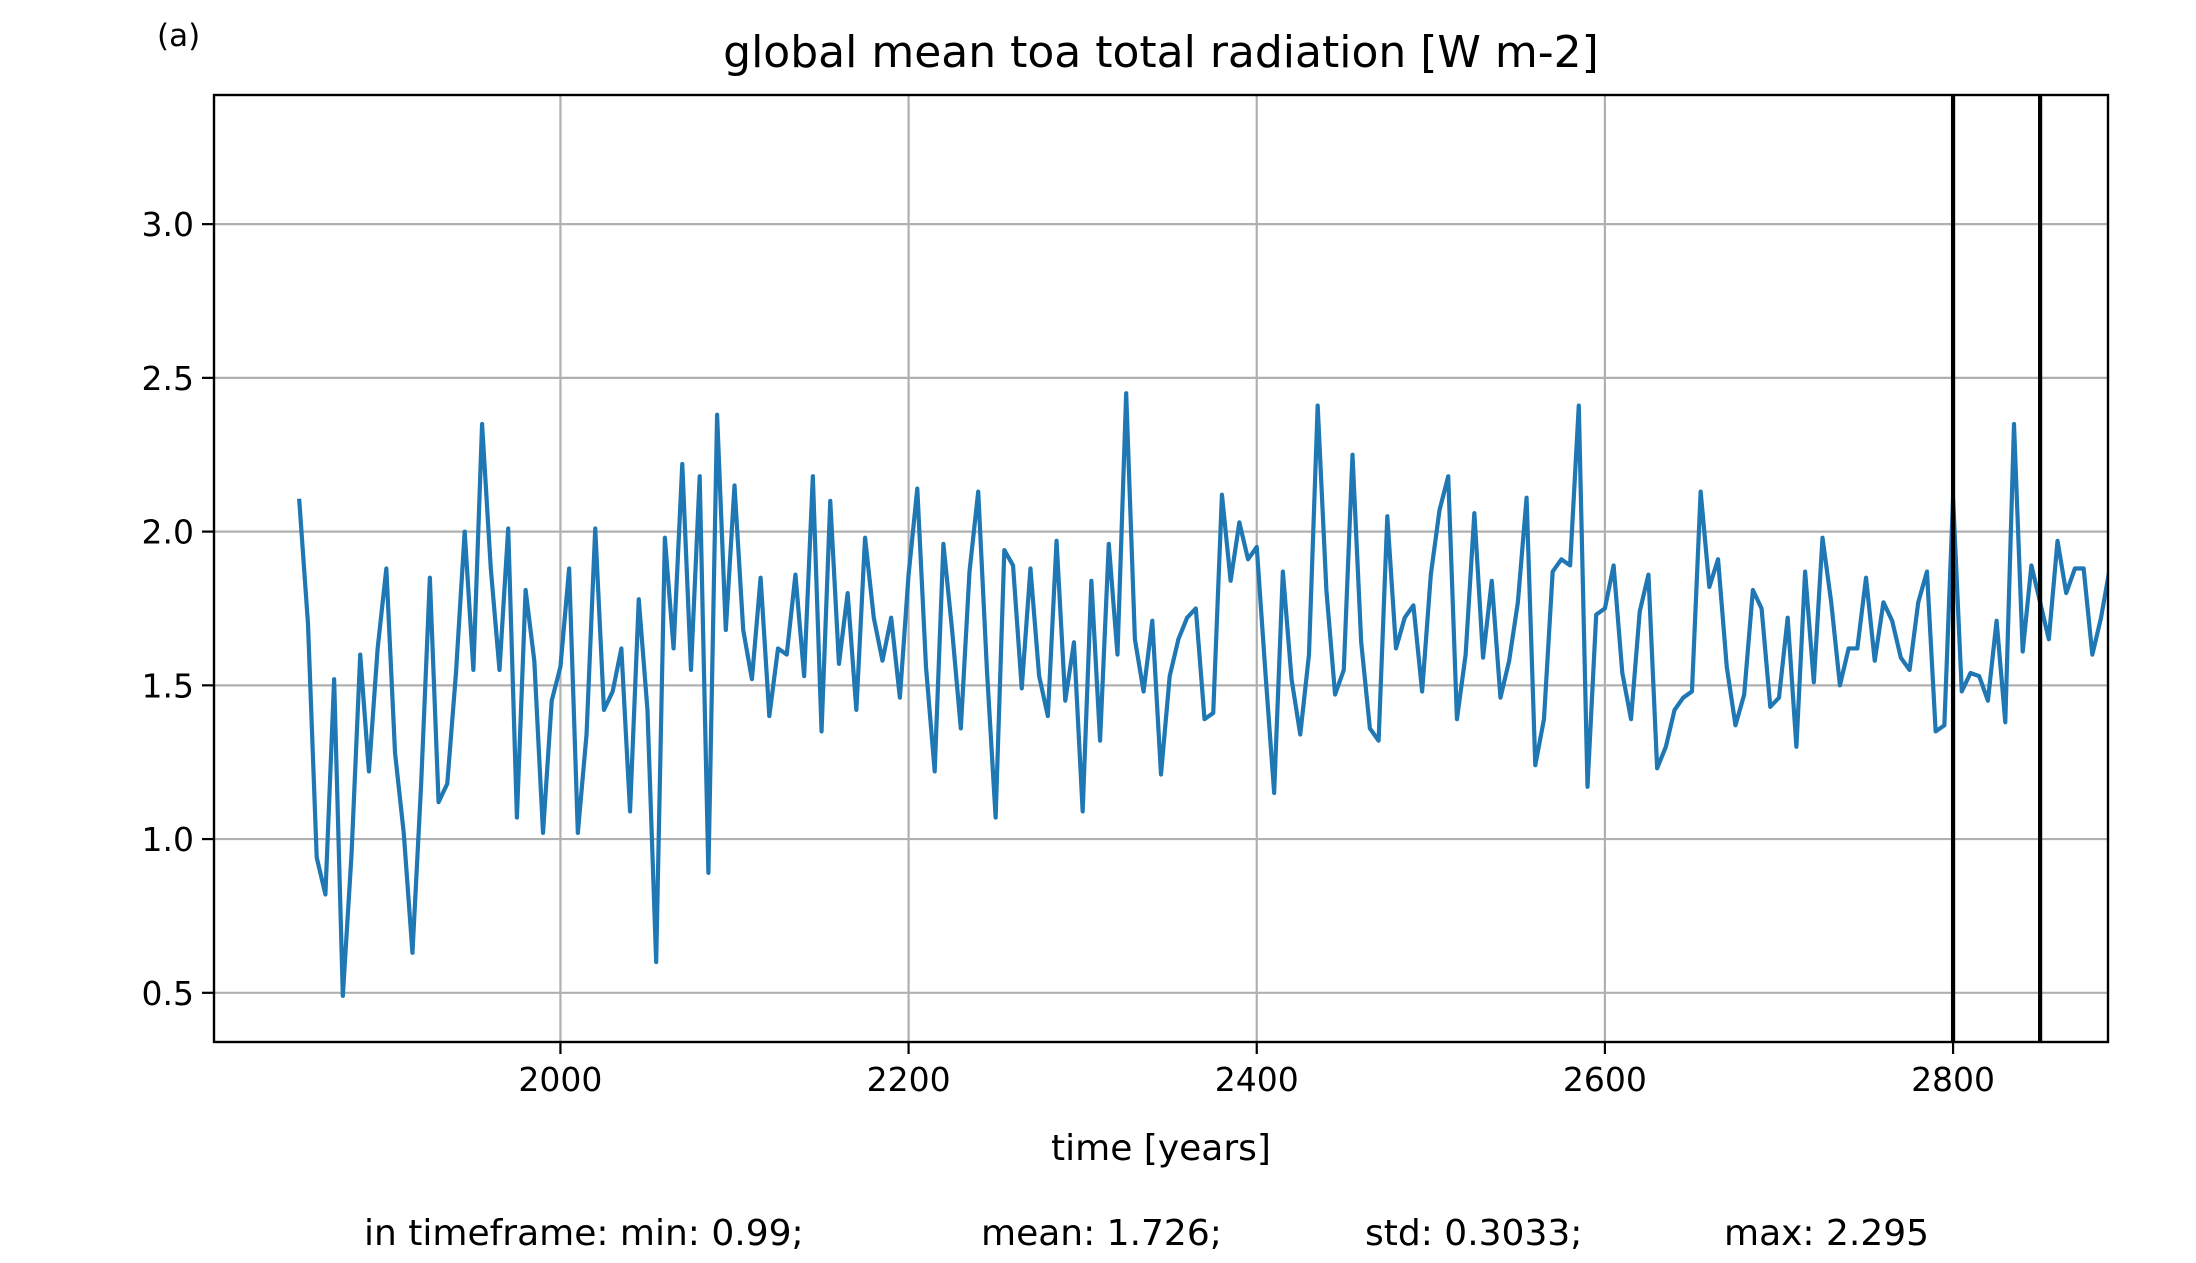  I want to click on y-tick-label: 1.0, so click(168, 839).